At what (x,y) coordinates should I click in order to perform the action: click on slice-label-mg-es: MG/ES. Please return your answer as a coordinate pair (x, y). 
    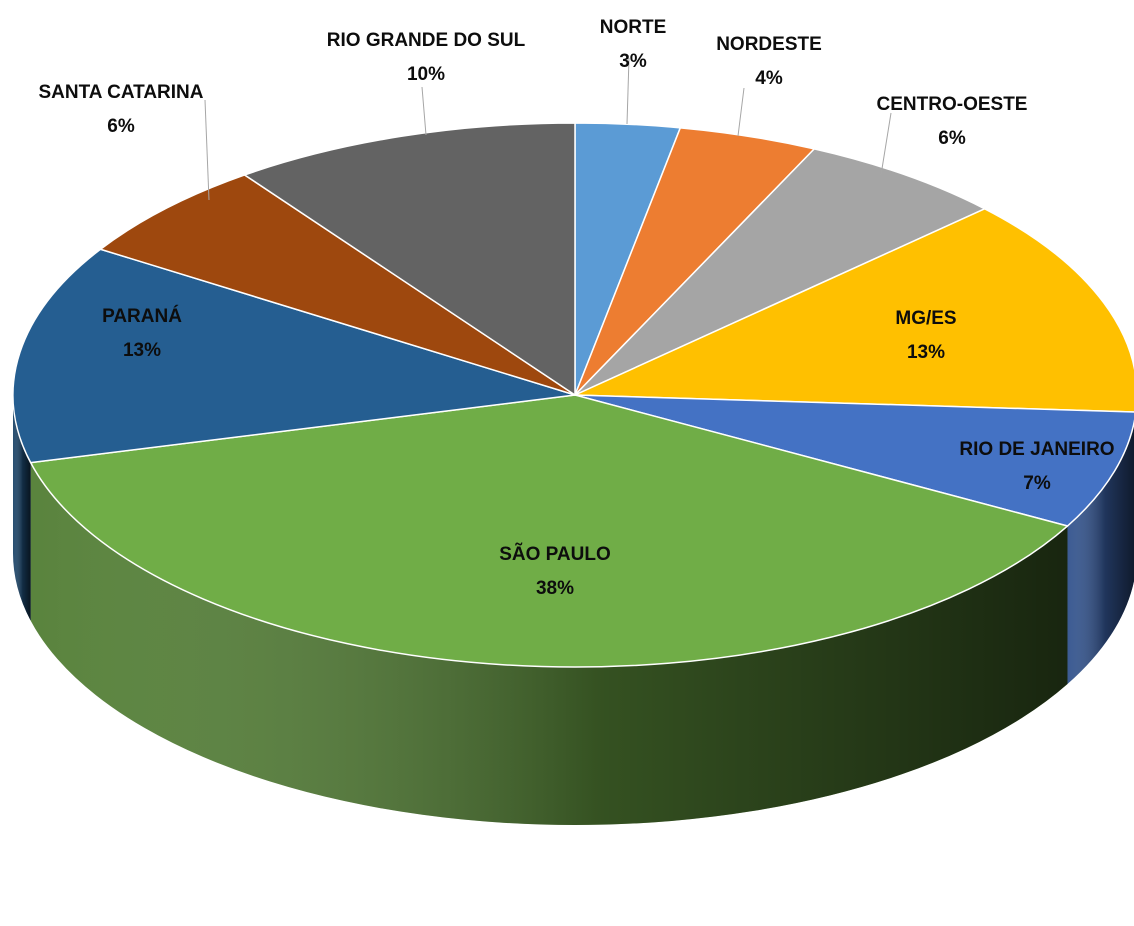
    Looking at the image, I should click on (925, 318).